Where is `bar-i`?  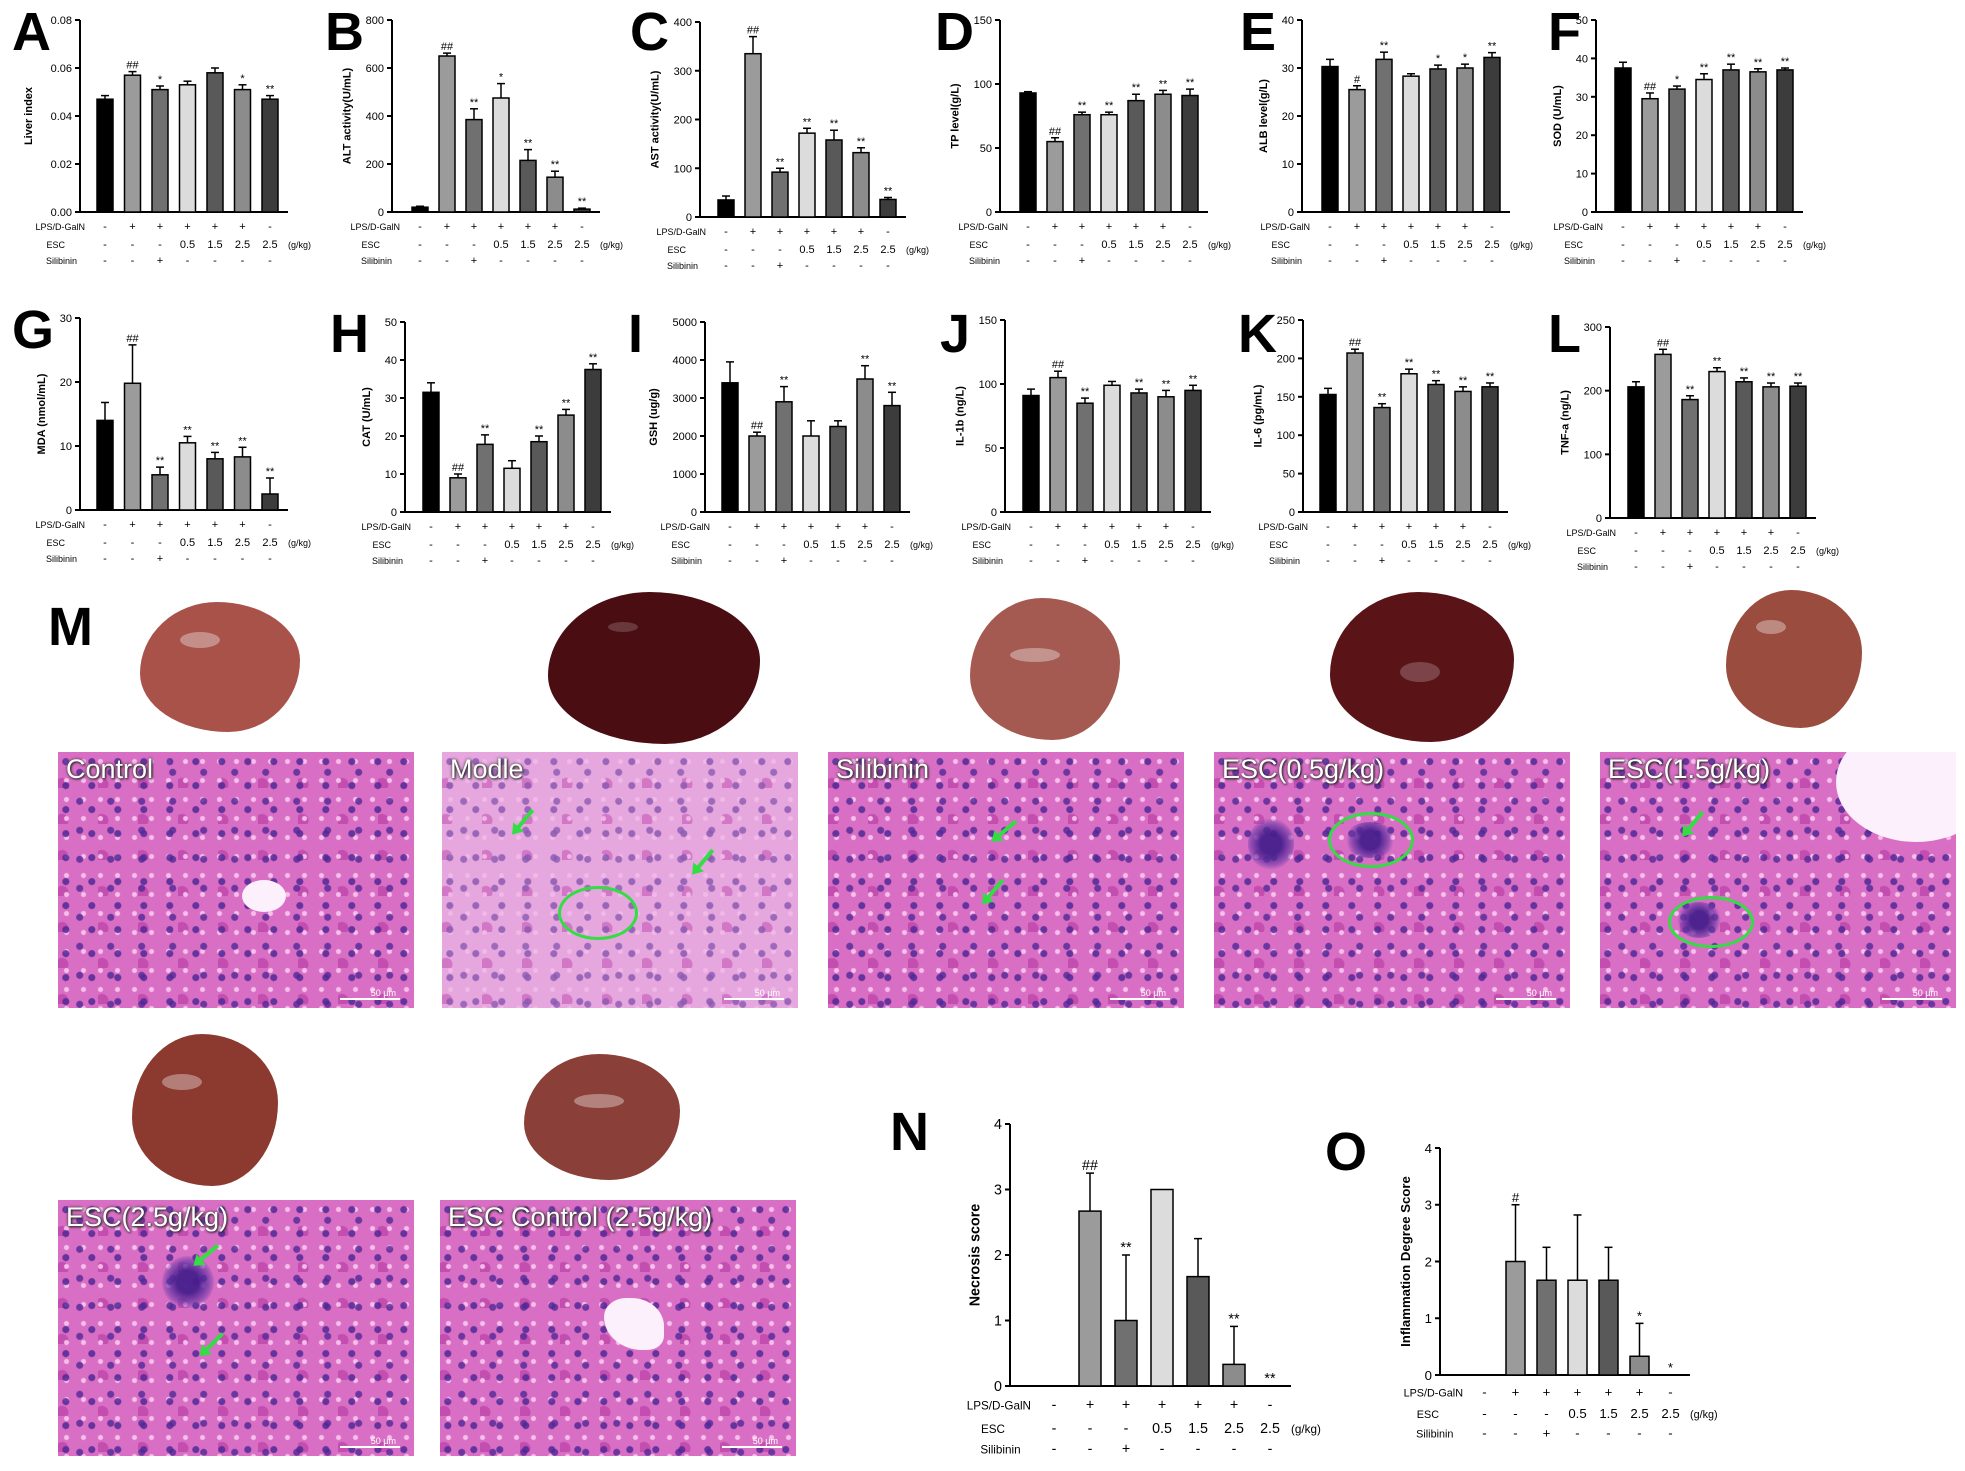
bar-i is located at coordinates (838, 469).